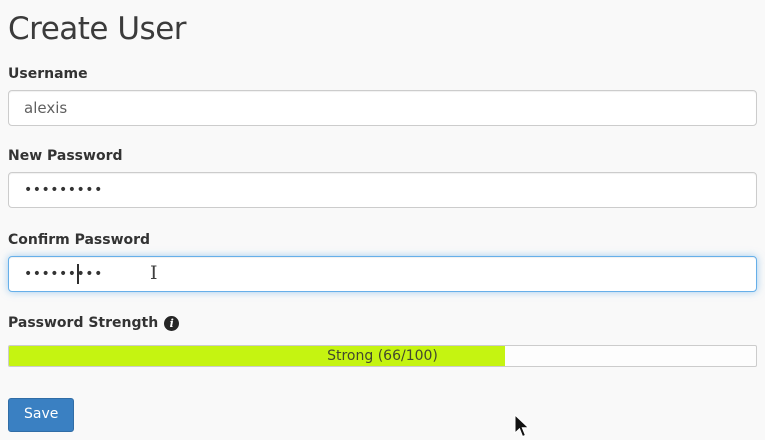  I want to click on save-button: Save, so click(41, 415).